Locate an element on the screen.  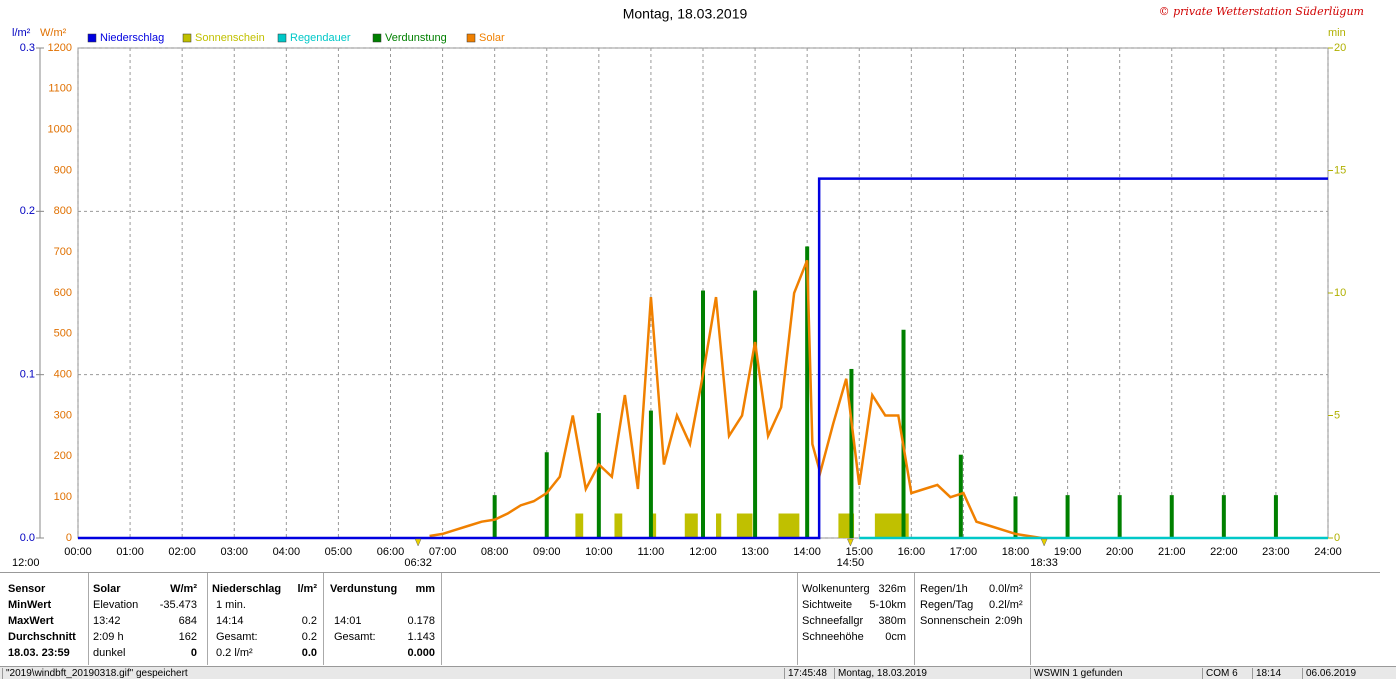
info-label: Sonnenschein is located at coordinates (955, 621).